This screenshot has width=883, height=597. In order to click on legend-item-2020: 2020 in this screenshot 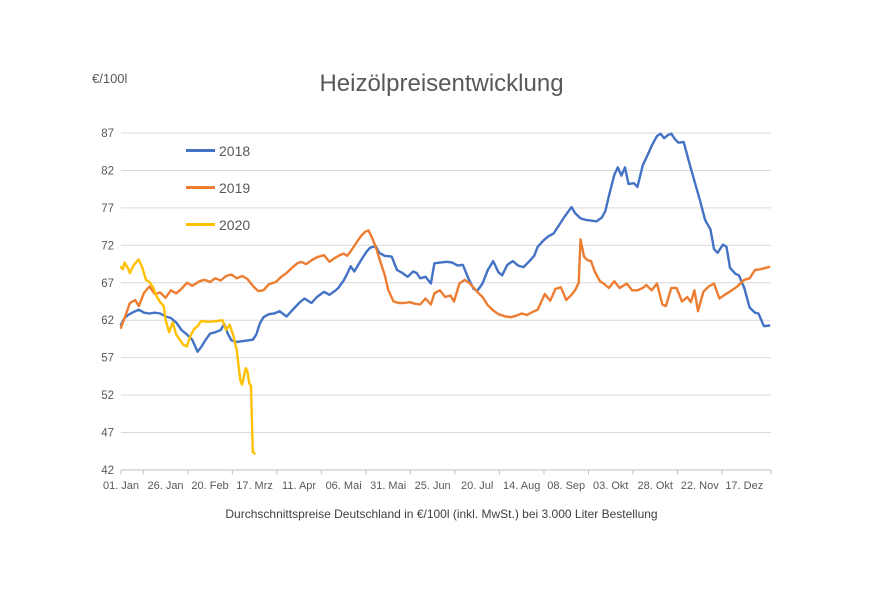, I will do `click(218, 224)`.